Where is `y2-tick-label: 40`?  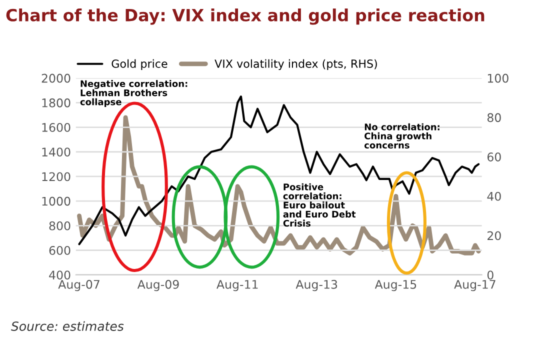
y2-tick-label: 40 is located at coordinates (494, 196).